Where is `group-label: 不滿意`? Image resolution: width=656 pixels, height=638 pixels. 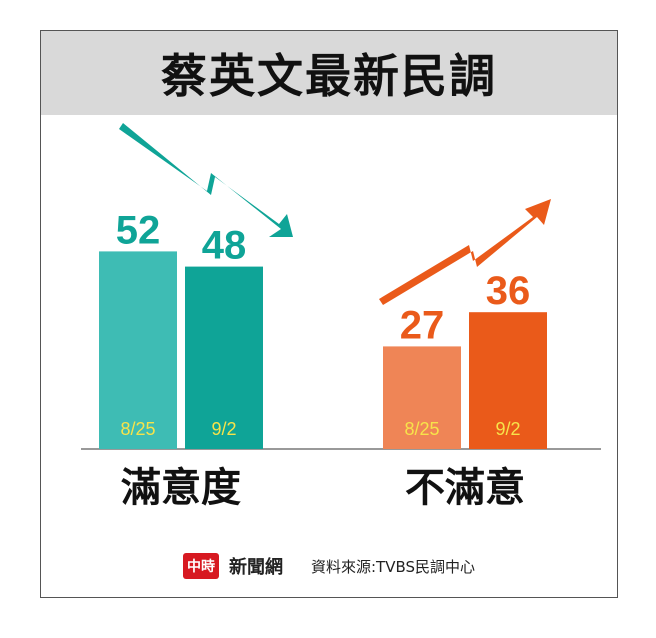
group-label: 不滿意 is located at coordinates (465, 488).